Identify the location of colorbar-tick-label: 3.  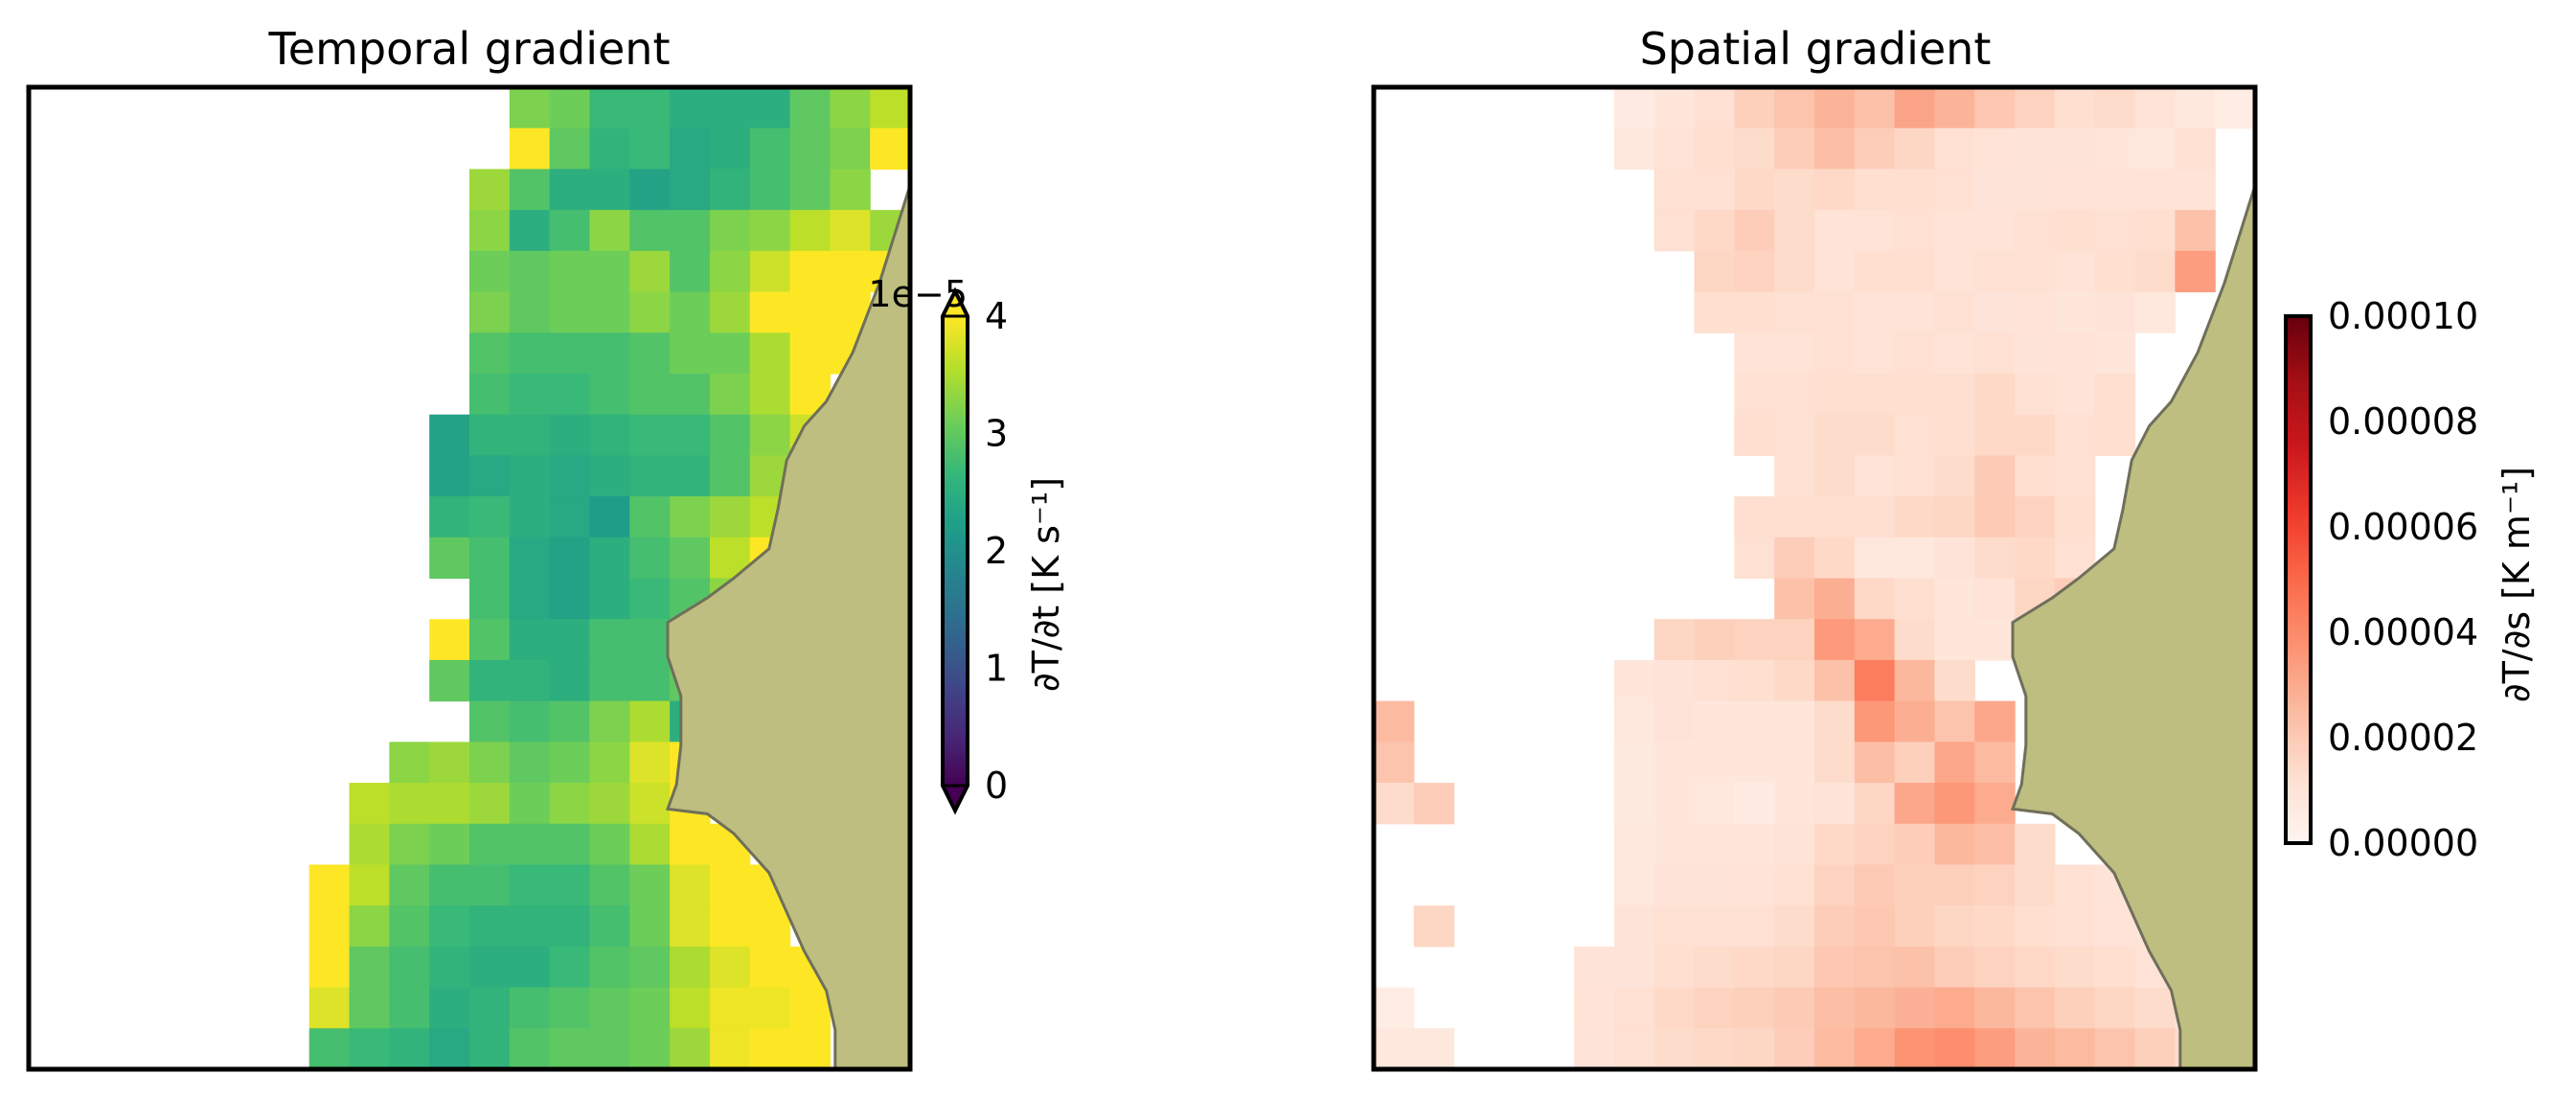
(996, 434).